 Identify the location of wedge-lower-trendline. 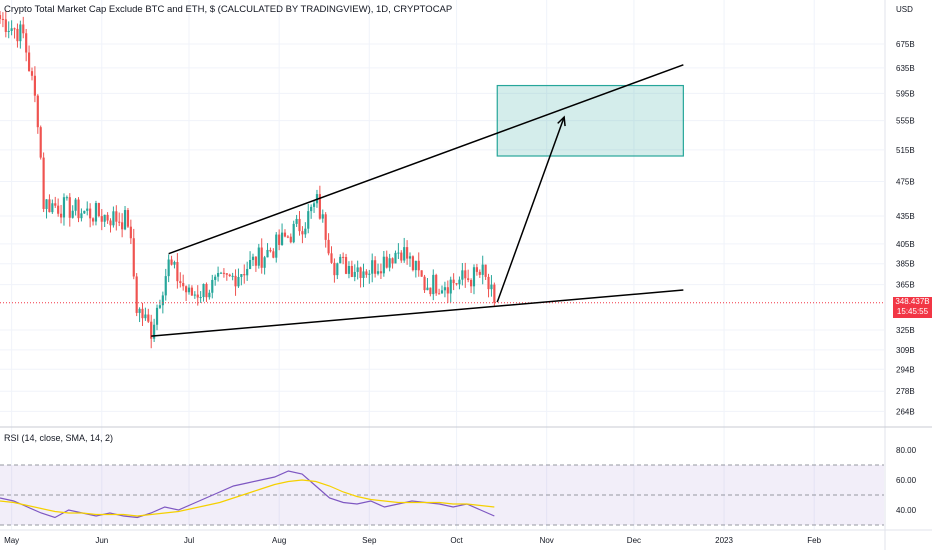
(417, 313).